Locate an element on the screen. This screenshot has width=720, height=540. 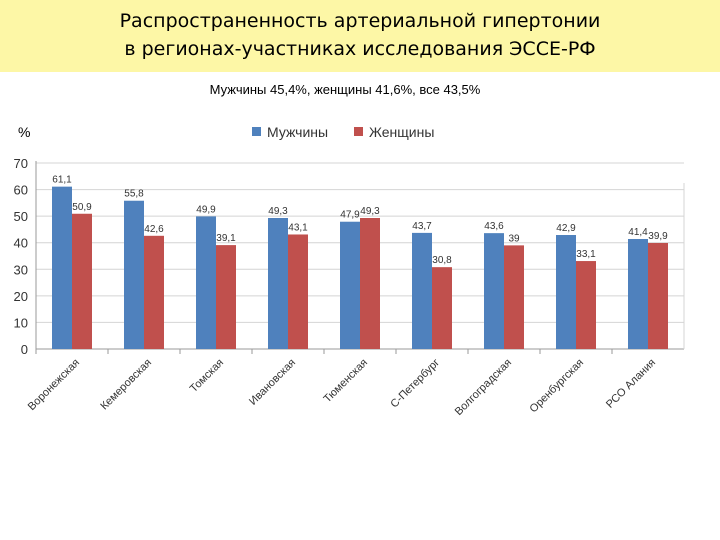
data-label: 39 is located at coordinates (514, 238).